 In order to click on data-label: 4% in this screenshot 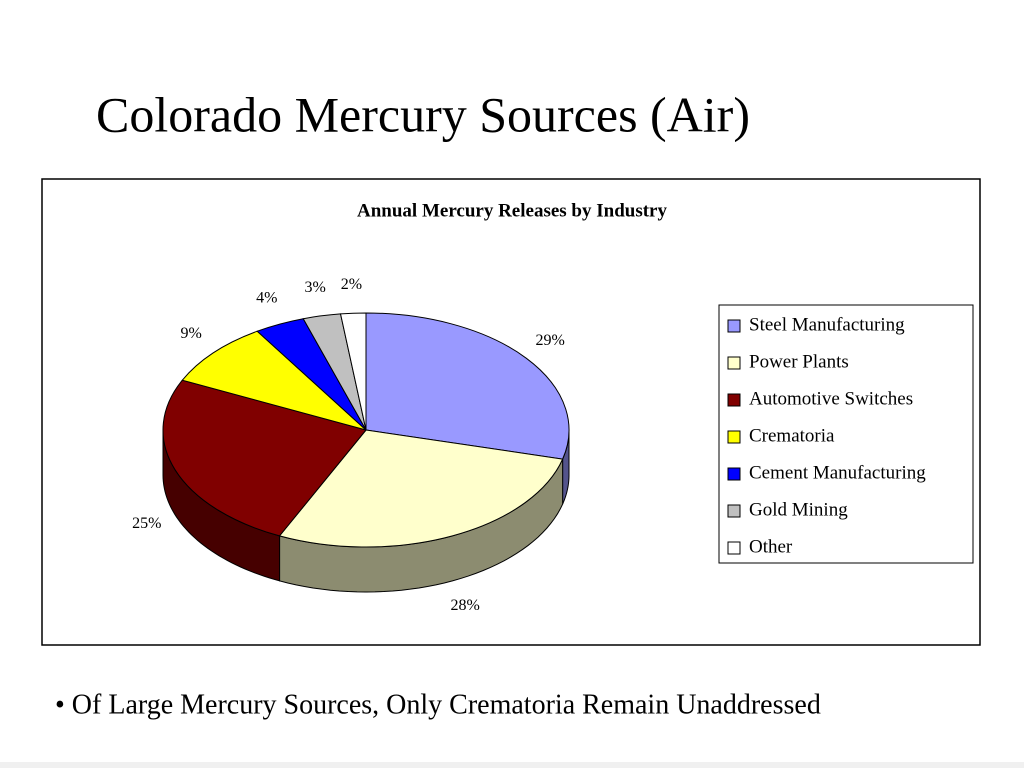, I will do `click(266, 297)`.